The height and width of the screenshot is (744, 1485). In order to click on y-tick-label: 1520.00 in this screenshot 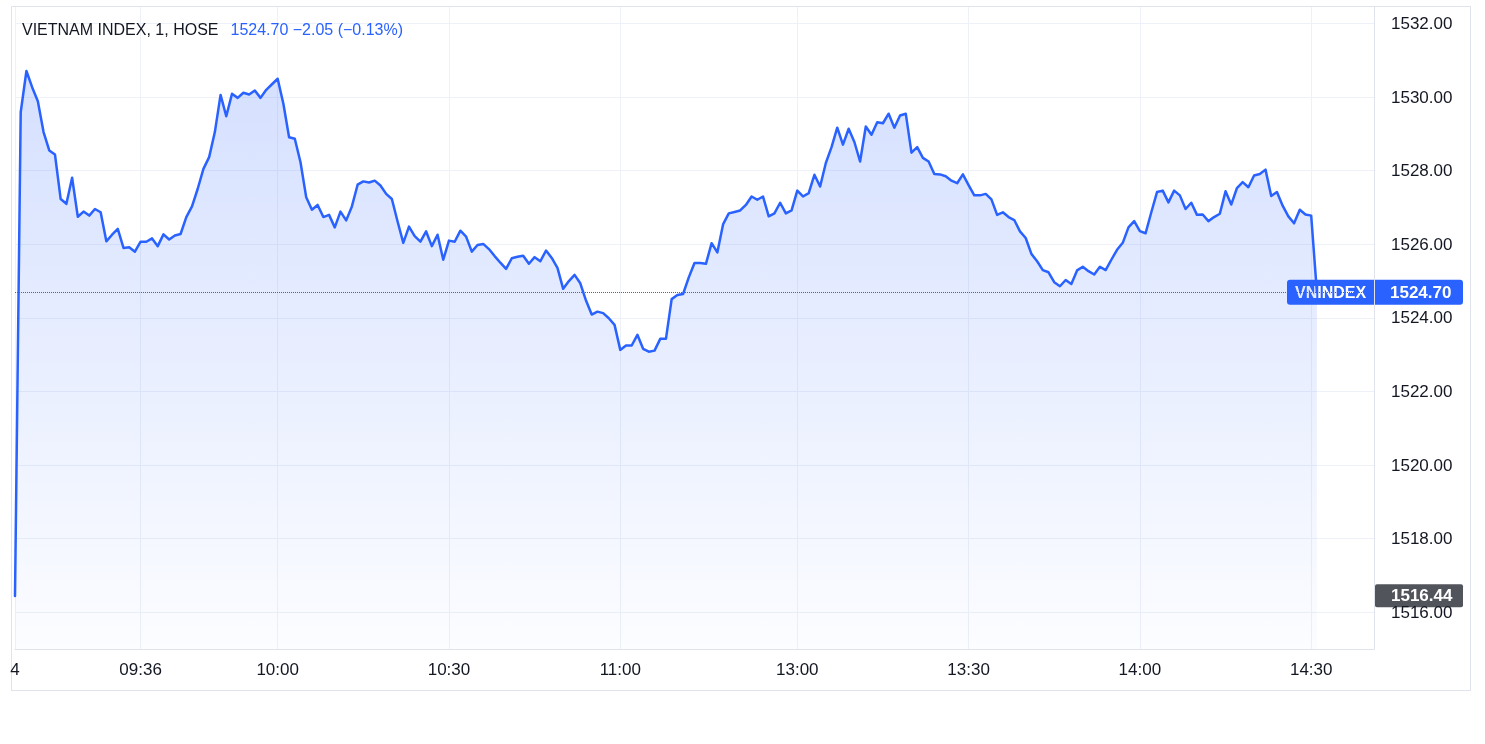, I will do `click(1422, 465)`.